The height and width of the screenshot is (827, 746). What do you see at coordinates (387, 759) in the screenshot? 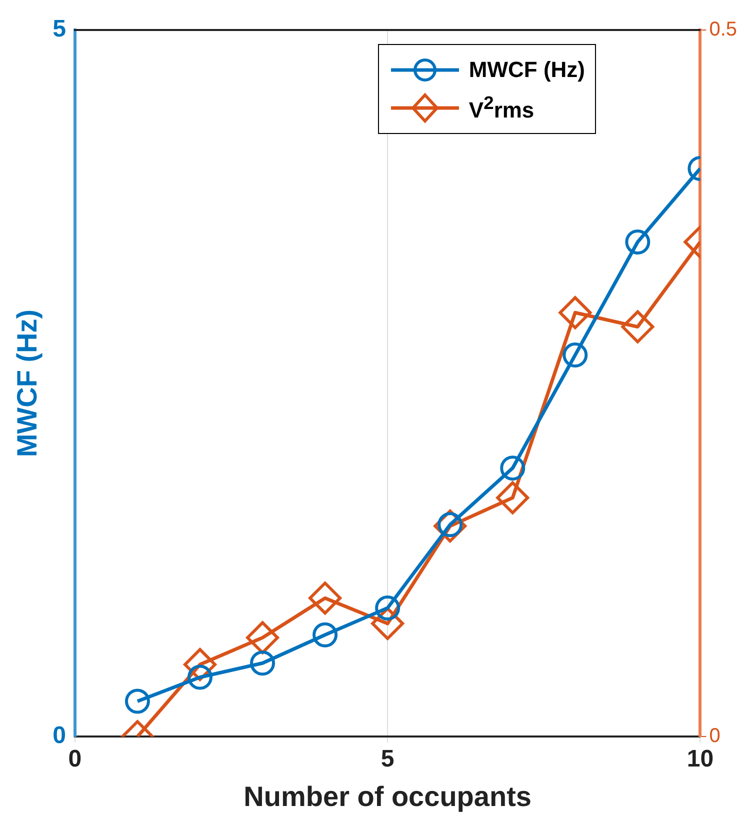
I see `x-tick-label: 5` at bounding box center [387, 759].